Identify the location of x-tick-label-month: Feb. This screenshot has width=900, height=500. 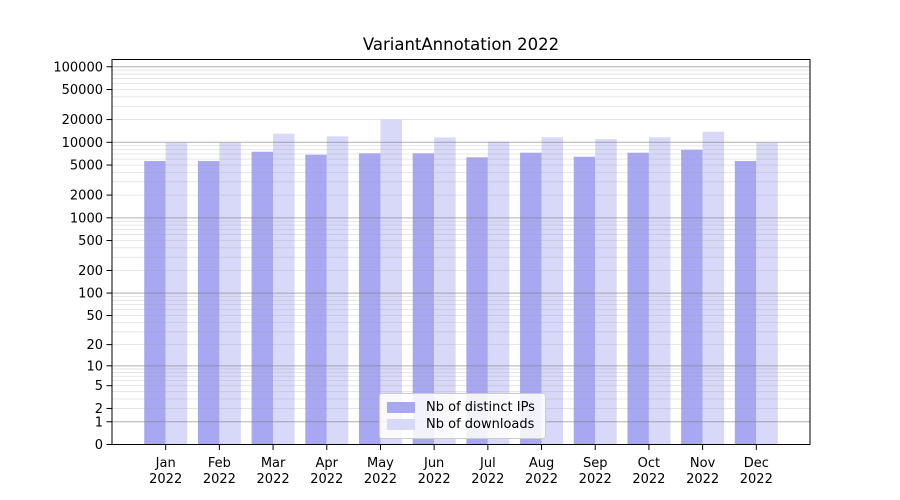
(219, 463).